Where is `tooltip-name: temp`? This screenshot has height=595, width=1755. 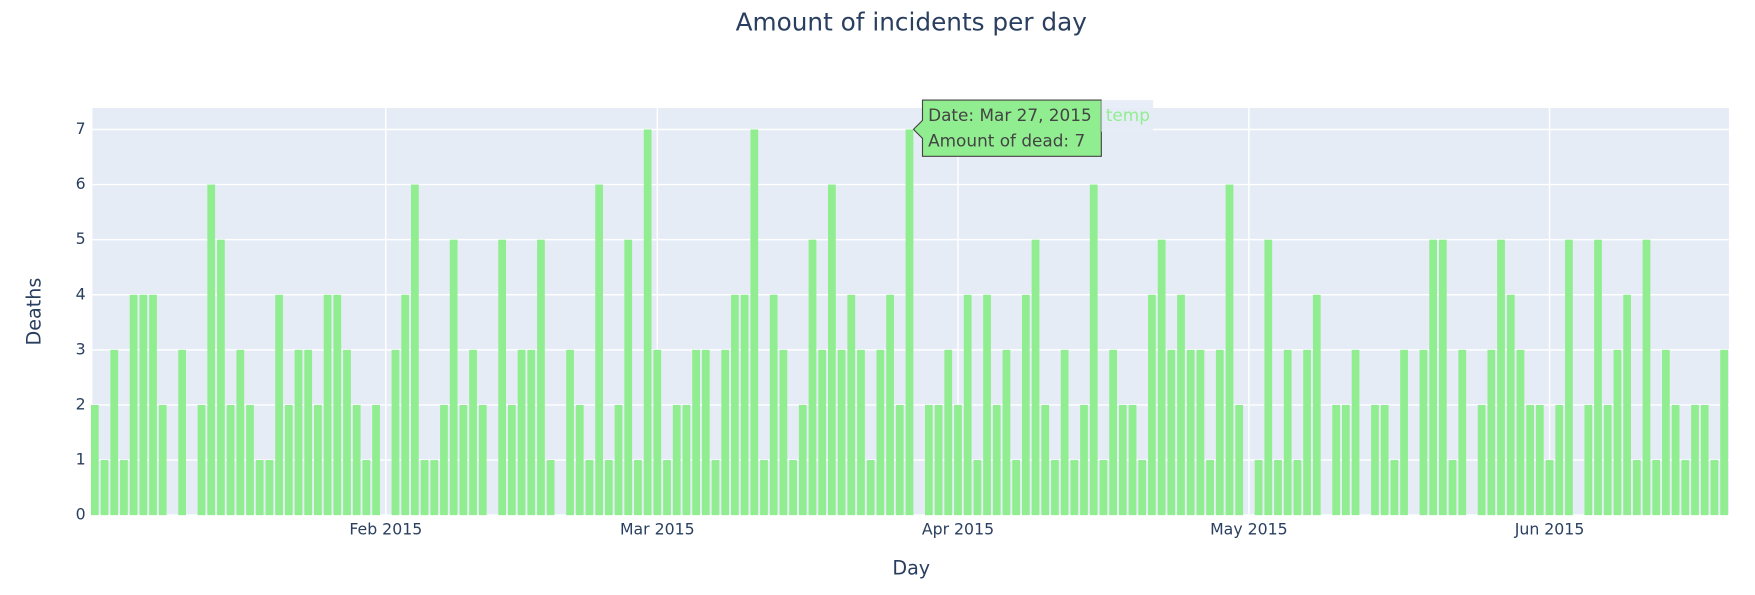 tooltip-name: temp is located at coordinates (1128, 115).